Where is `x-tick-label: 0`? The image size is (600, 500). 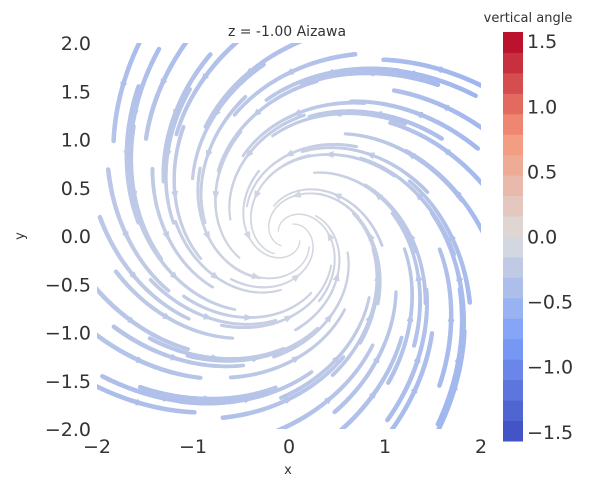
x-tick-label: 0 is located at coordinates (289, 447).